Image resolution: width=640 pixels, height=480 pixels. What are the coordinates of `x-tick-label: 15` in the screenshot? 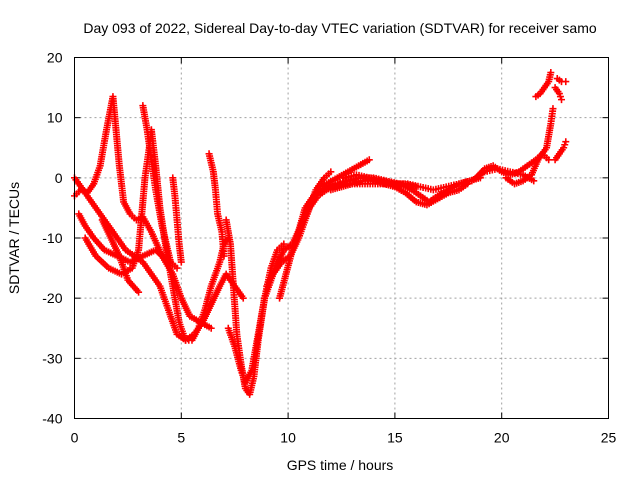 It's located at (395, 438).